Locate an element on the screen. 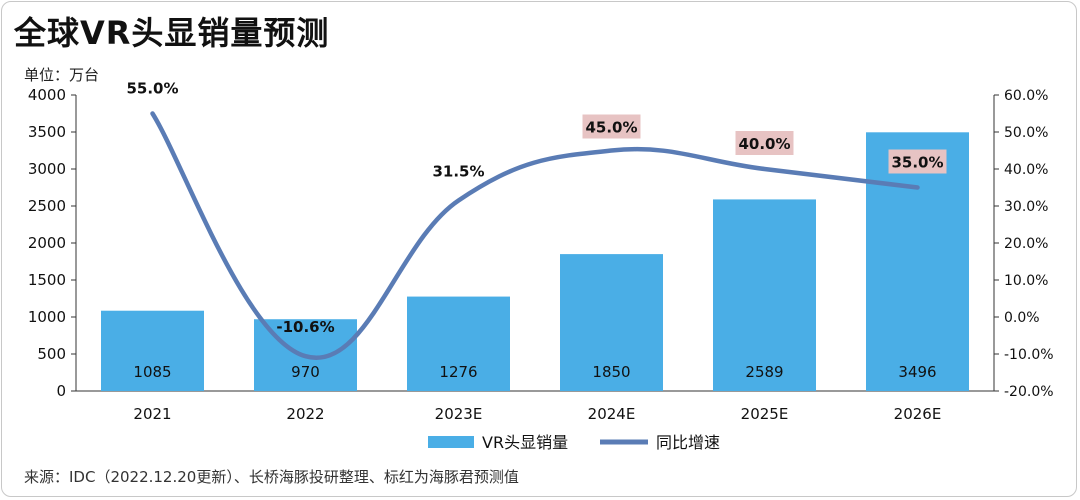 The image size is (1080, 500). right-axis-tick-label: -20.0% is located at coordinates (1029, 392).